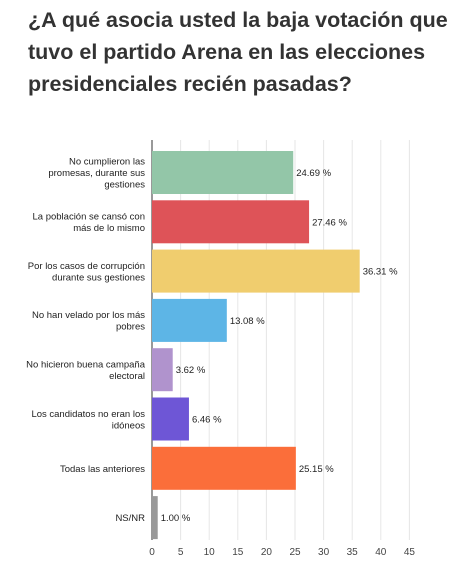 Image resolution: width=458 pixels, height=570 pixels. I want to click on category-label: La población se cansó con más de lo mismo, so click(89, 223).